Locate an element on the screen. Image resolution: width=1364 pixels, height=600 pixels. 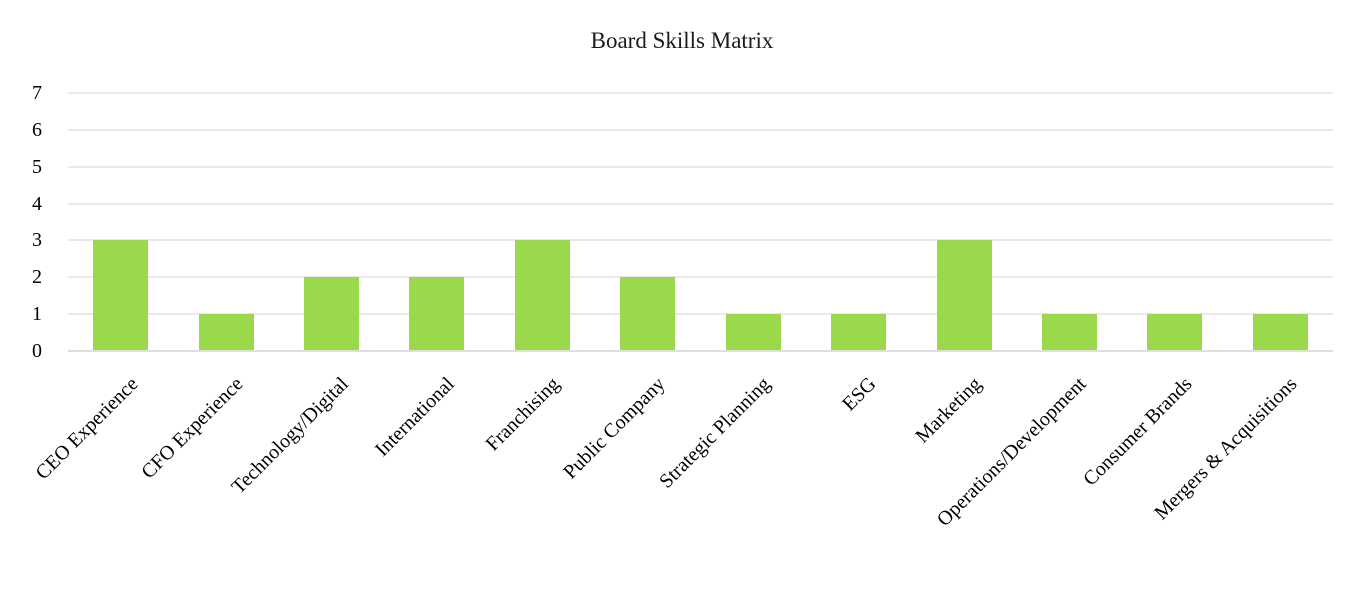
y-tick-label: 1 is located at coordinates (37, 314).